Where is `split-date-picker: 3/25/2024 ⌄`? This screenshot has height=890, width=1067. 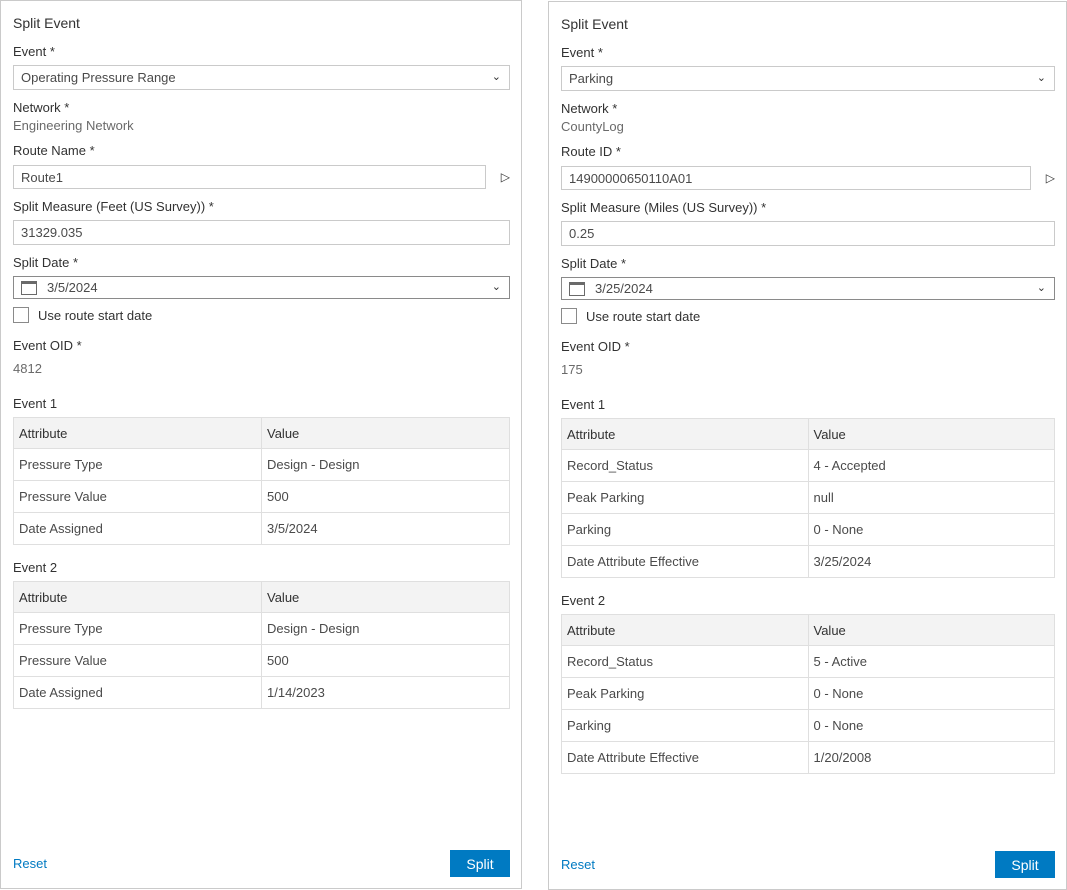 split-date-picker: 3/25/2024 ⌄ is located at coordinates (808, 288).